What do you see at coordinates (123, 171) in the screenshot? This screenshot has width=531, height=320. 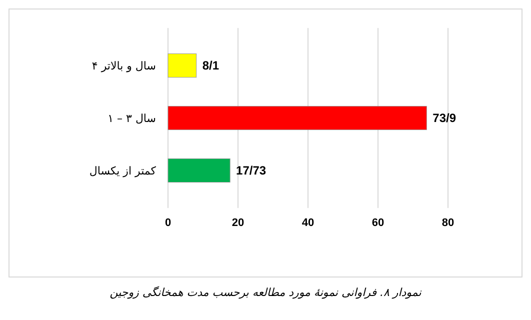 I see `y-tick-label: کمتر از یکسال` at bounding box center [123, 171].